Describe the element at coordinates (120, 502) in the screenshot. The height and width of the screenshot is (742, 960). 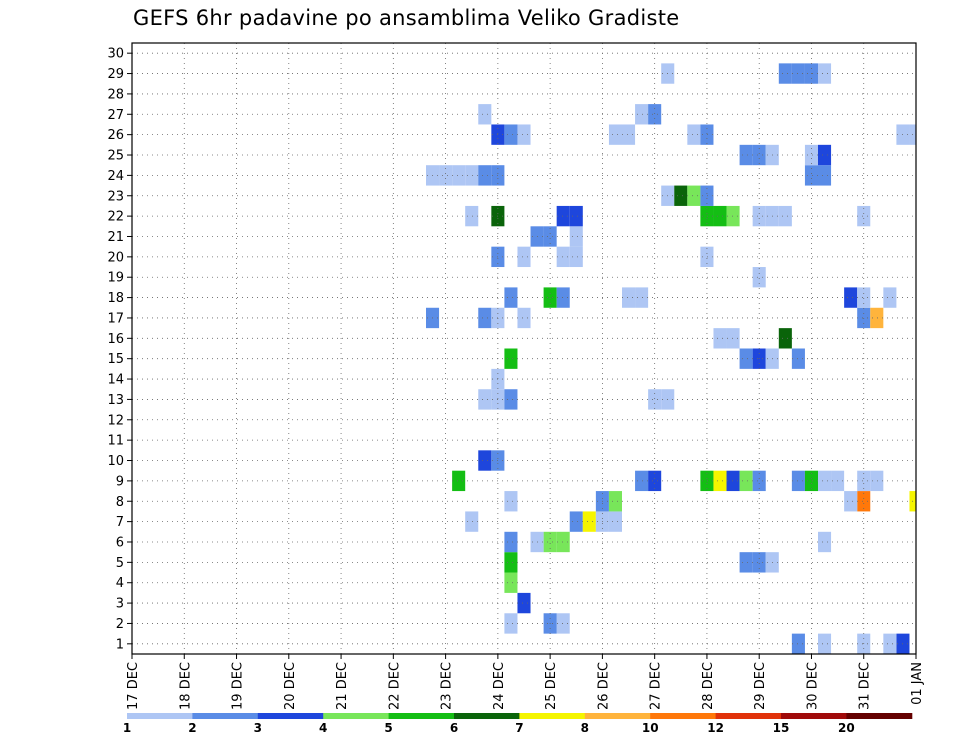
I see `y-tick-label: 8` at that location.